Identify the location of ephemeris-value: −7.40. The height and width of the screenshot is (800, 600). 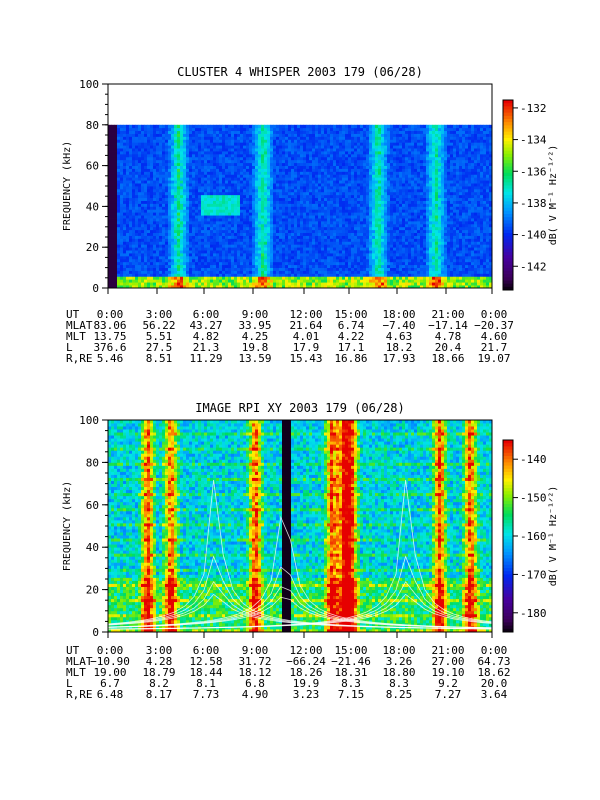
(398, 325).